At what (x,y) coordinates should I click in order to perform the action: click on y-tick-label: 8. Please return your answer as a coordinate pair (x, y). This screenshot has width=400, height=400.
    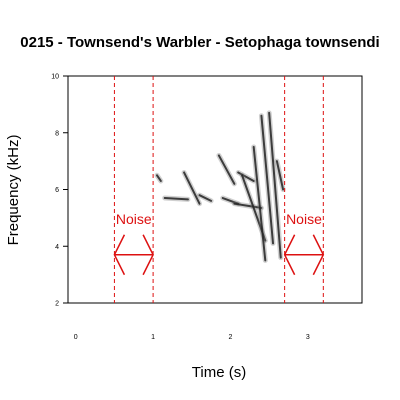
    Looking at the image, I should click on (57, 133).